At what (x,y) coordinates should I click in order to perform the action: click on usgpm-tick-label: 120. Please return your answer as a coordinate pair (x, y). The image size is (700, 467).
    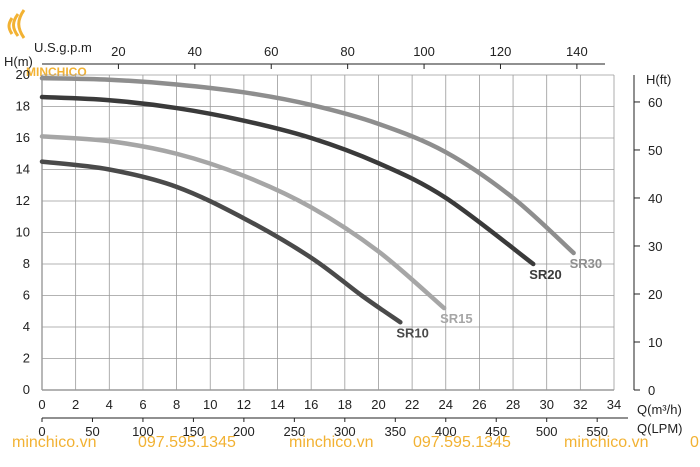
    Looking at the image, I should click on (501, 51).